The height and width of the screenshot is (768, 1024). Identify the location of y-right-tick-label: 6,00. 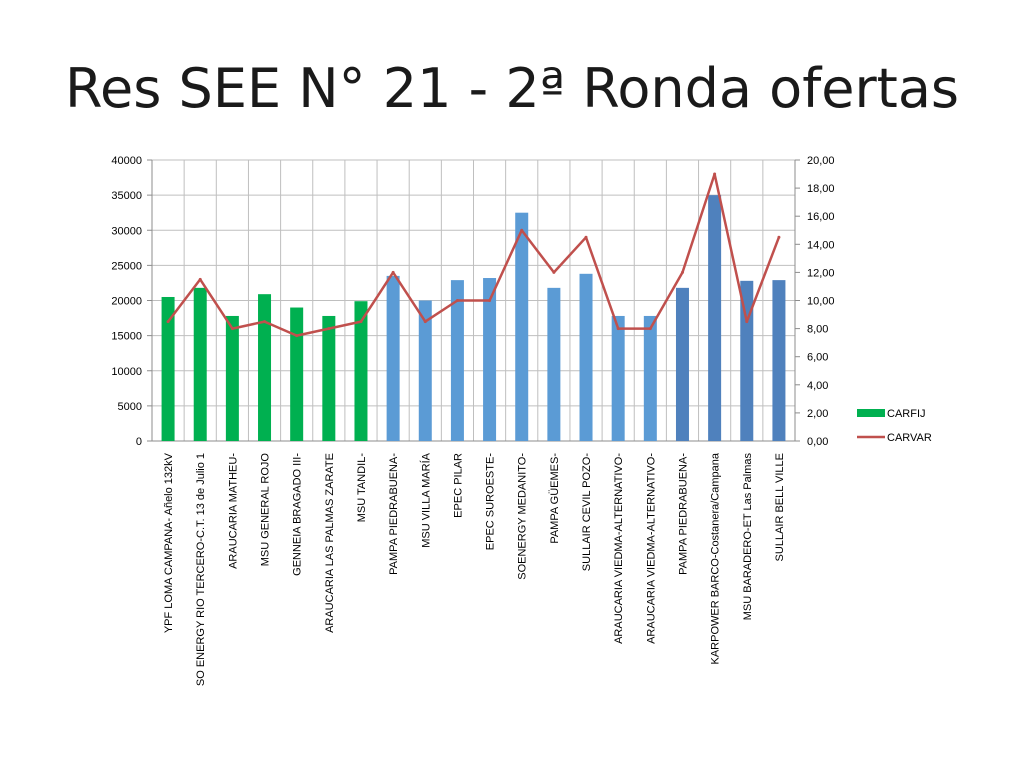
(817, 358).